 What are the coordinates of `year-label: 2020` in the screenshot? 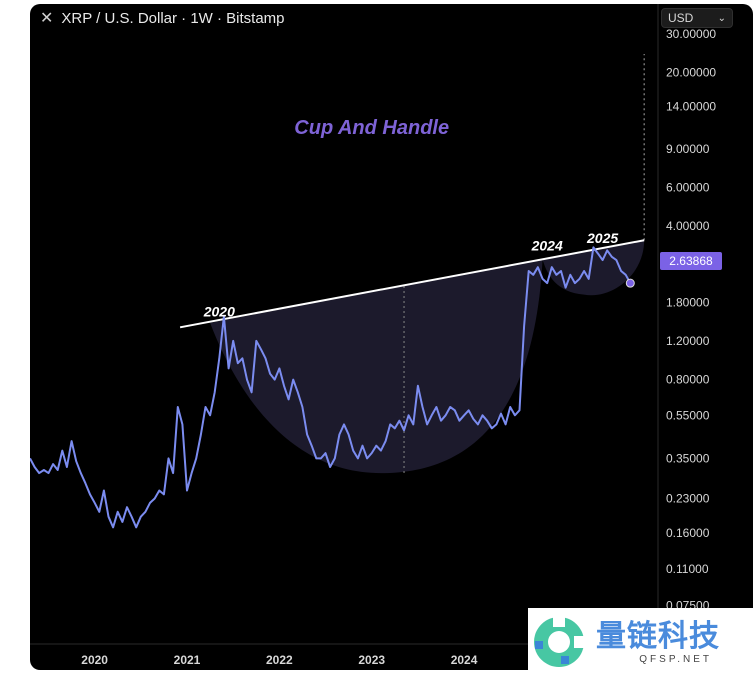 It's located at (219, 312).